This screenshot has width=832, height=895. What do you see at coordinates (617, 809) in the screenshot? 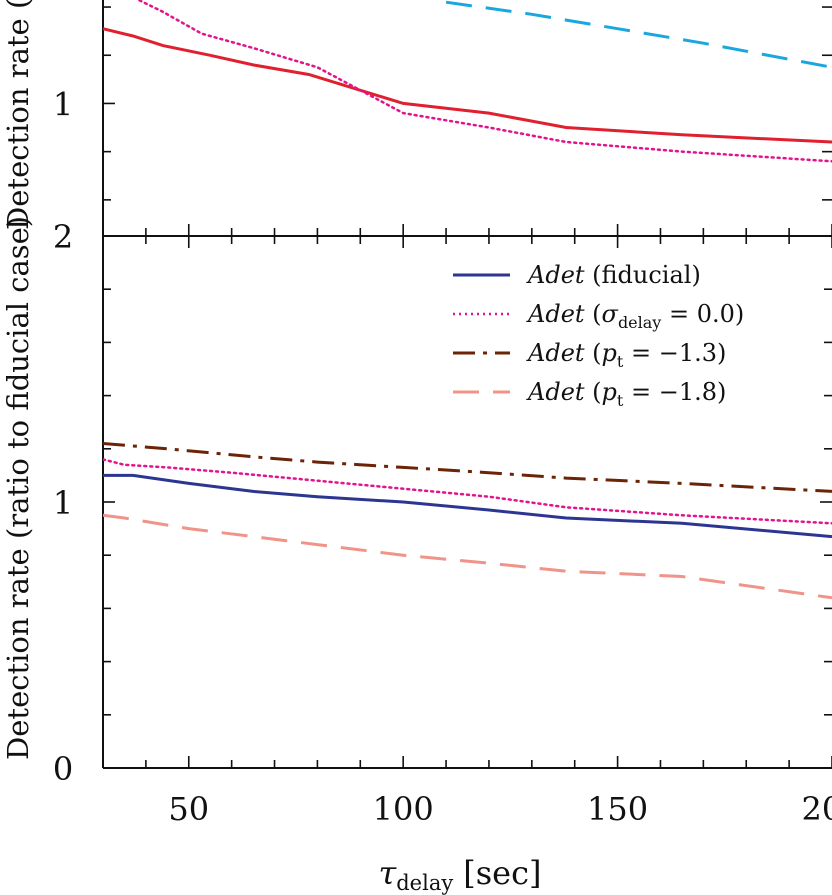
I see `x-tick-label: 150` at bounding box center [617, 809].